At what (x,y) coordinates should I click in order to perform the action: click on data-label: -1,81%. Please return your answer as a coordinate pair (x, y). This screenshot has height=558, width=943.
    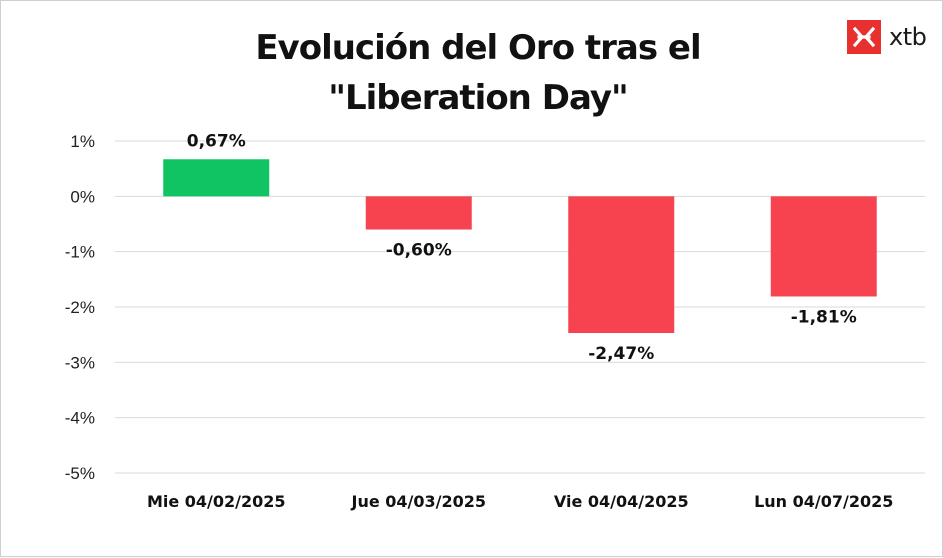
    Looking at the image, I should click on (824, 317).